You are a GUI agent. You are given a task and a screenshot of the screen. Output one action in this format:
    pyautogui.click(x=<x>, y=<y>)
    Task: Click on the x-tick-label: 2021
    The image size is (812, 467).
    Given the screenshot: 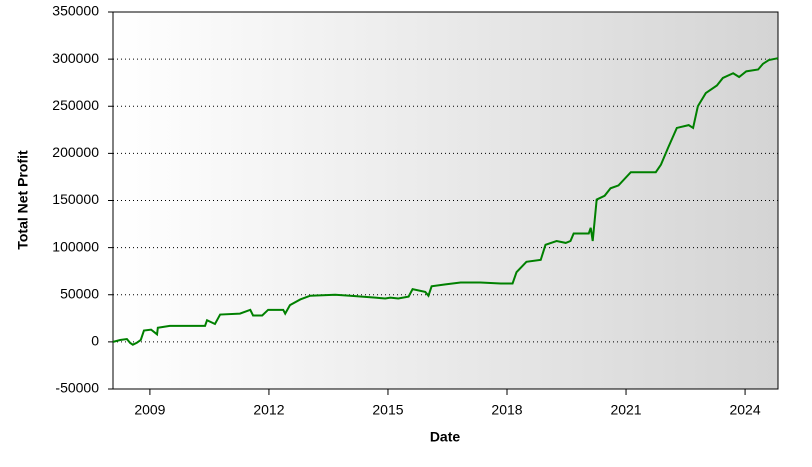 What is the action you would take?
    pyautogui.click(x=625, y=410)
    